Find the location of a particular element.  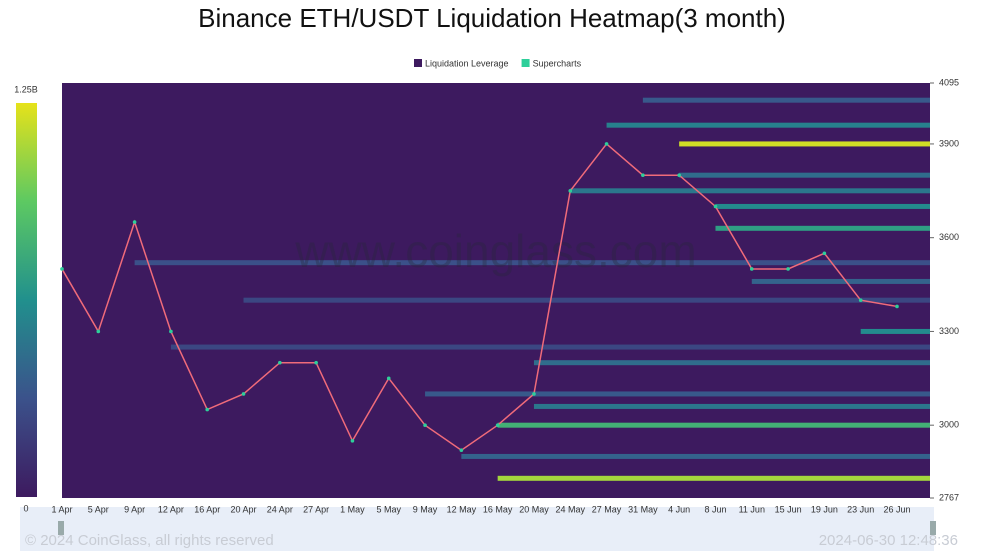

x-tick-label: 4 Jun is located at coordinates (679, 509).